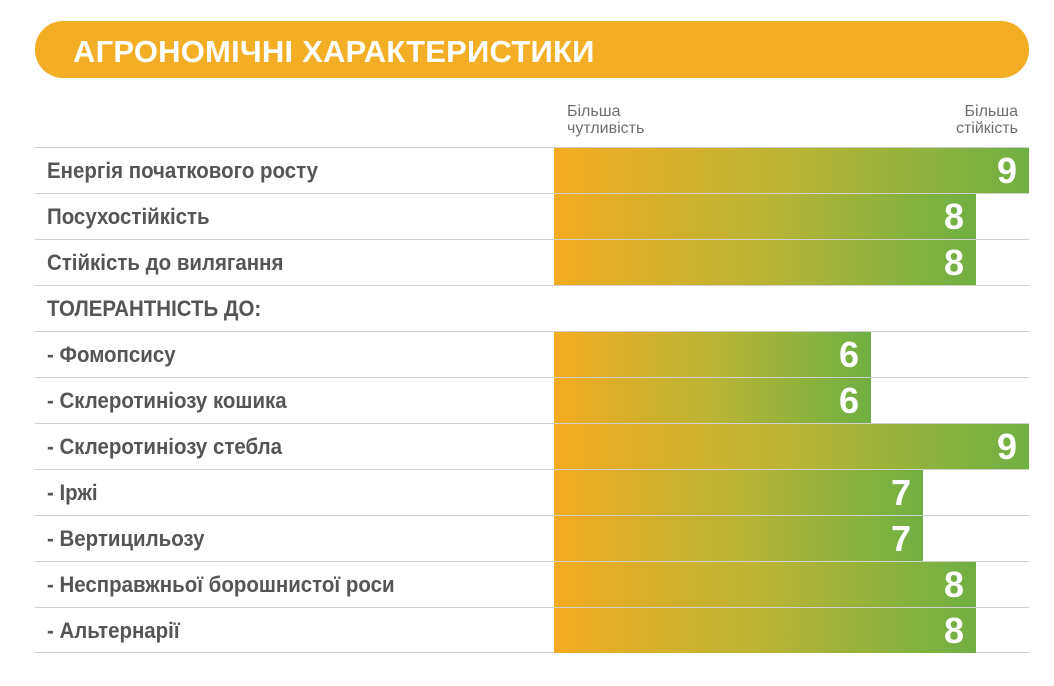  Describe the element at coordinates (165, 262) in the screenshot. I see `row-label: Стійкість до вилягання` at that location.